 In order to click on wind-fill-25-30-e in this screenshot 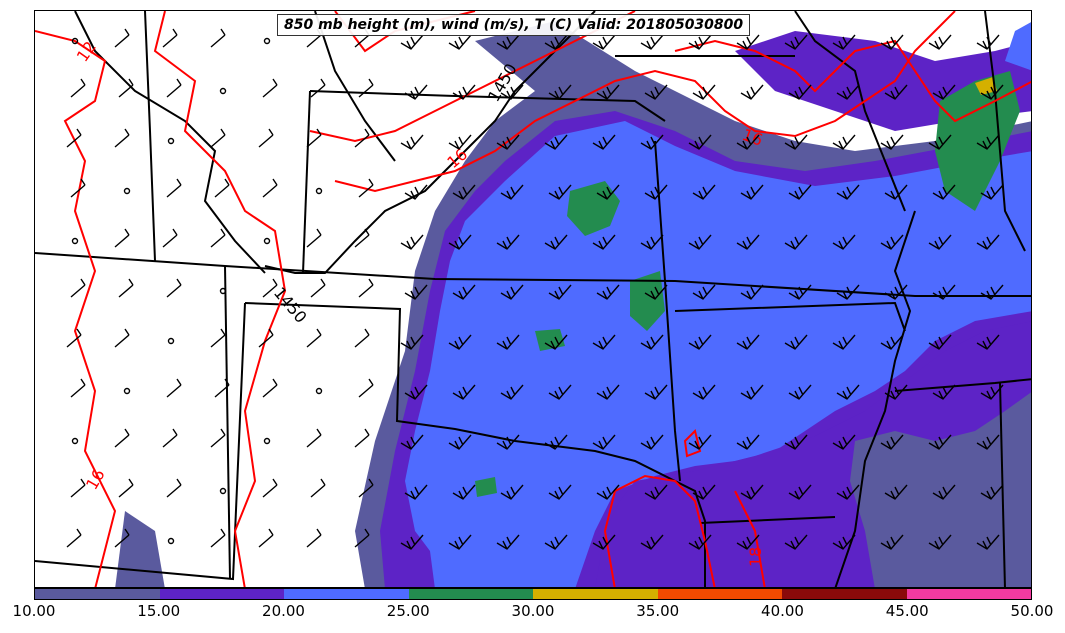, I will do `click(486, 487)`.